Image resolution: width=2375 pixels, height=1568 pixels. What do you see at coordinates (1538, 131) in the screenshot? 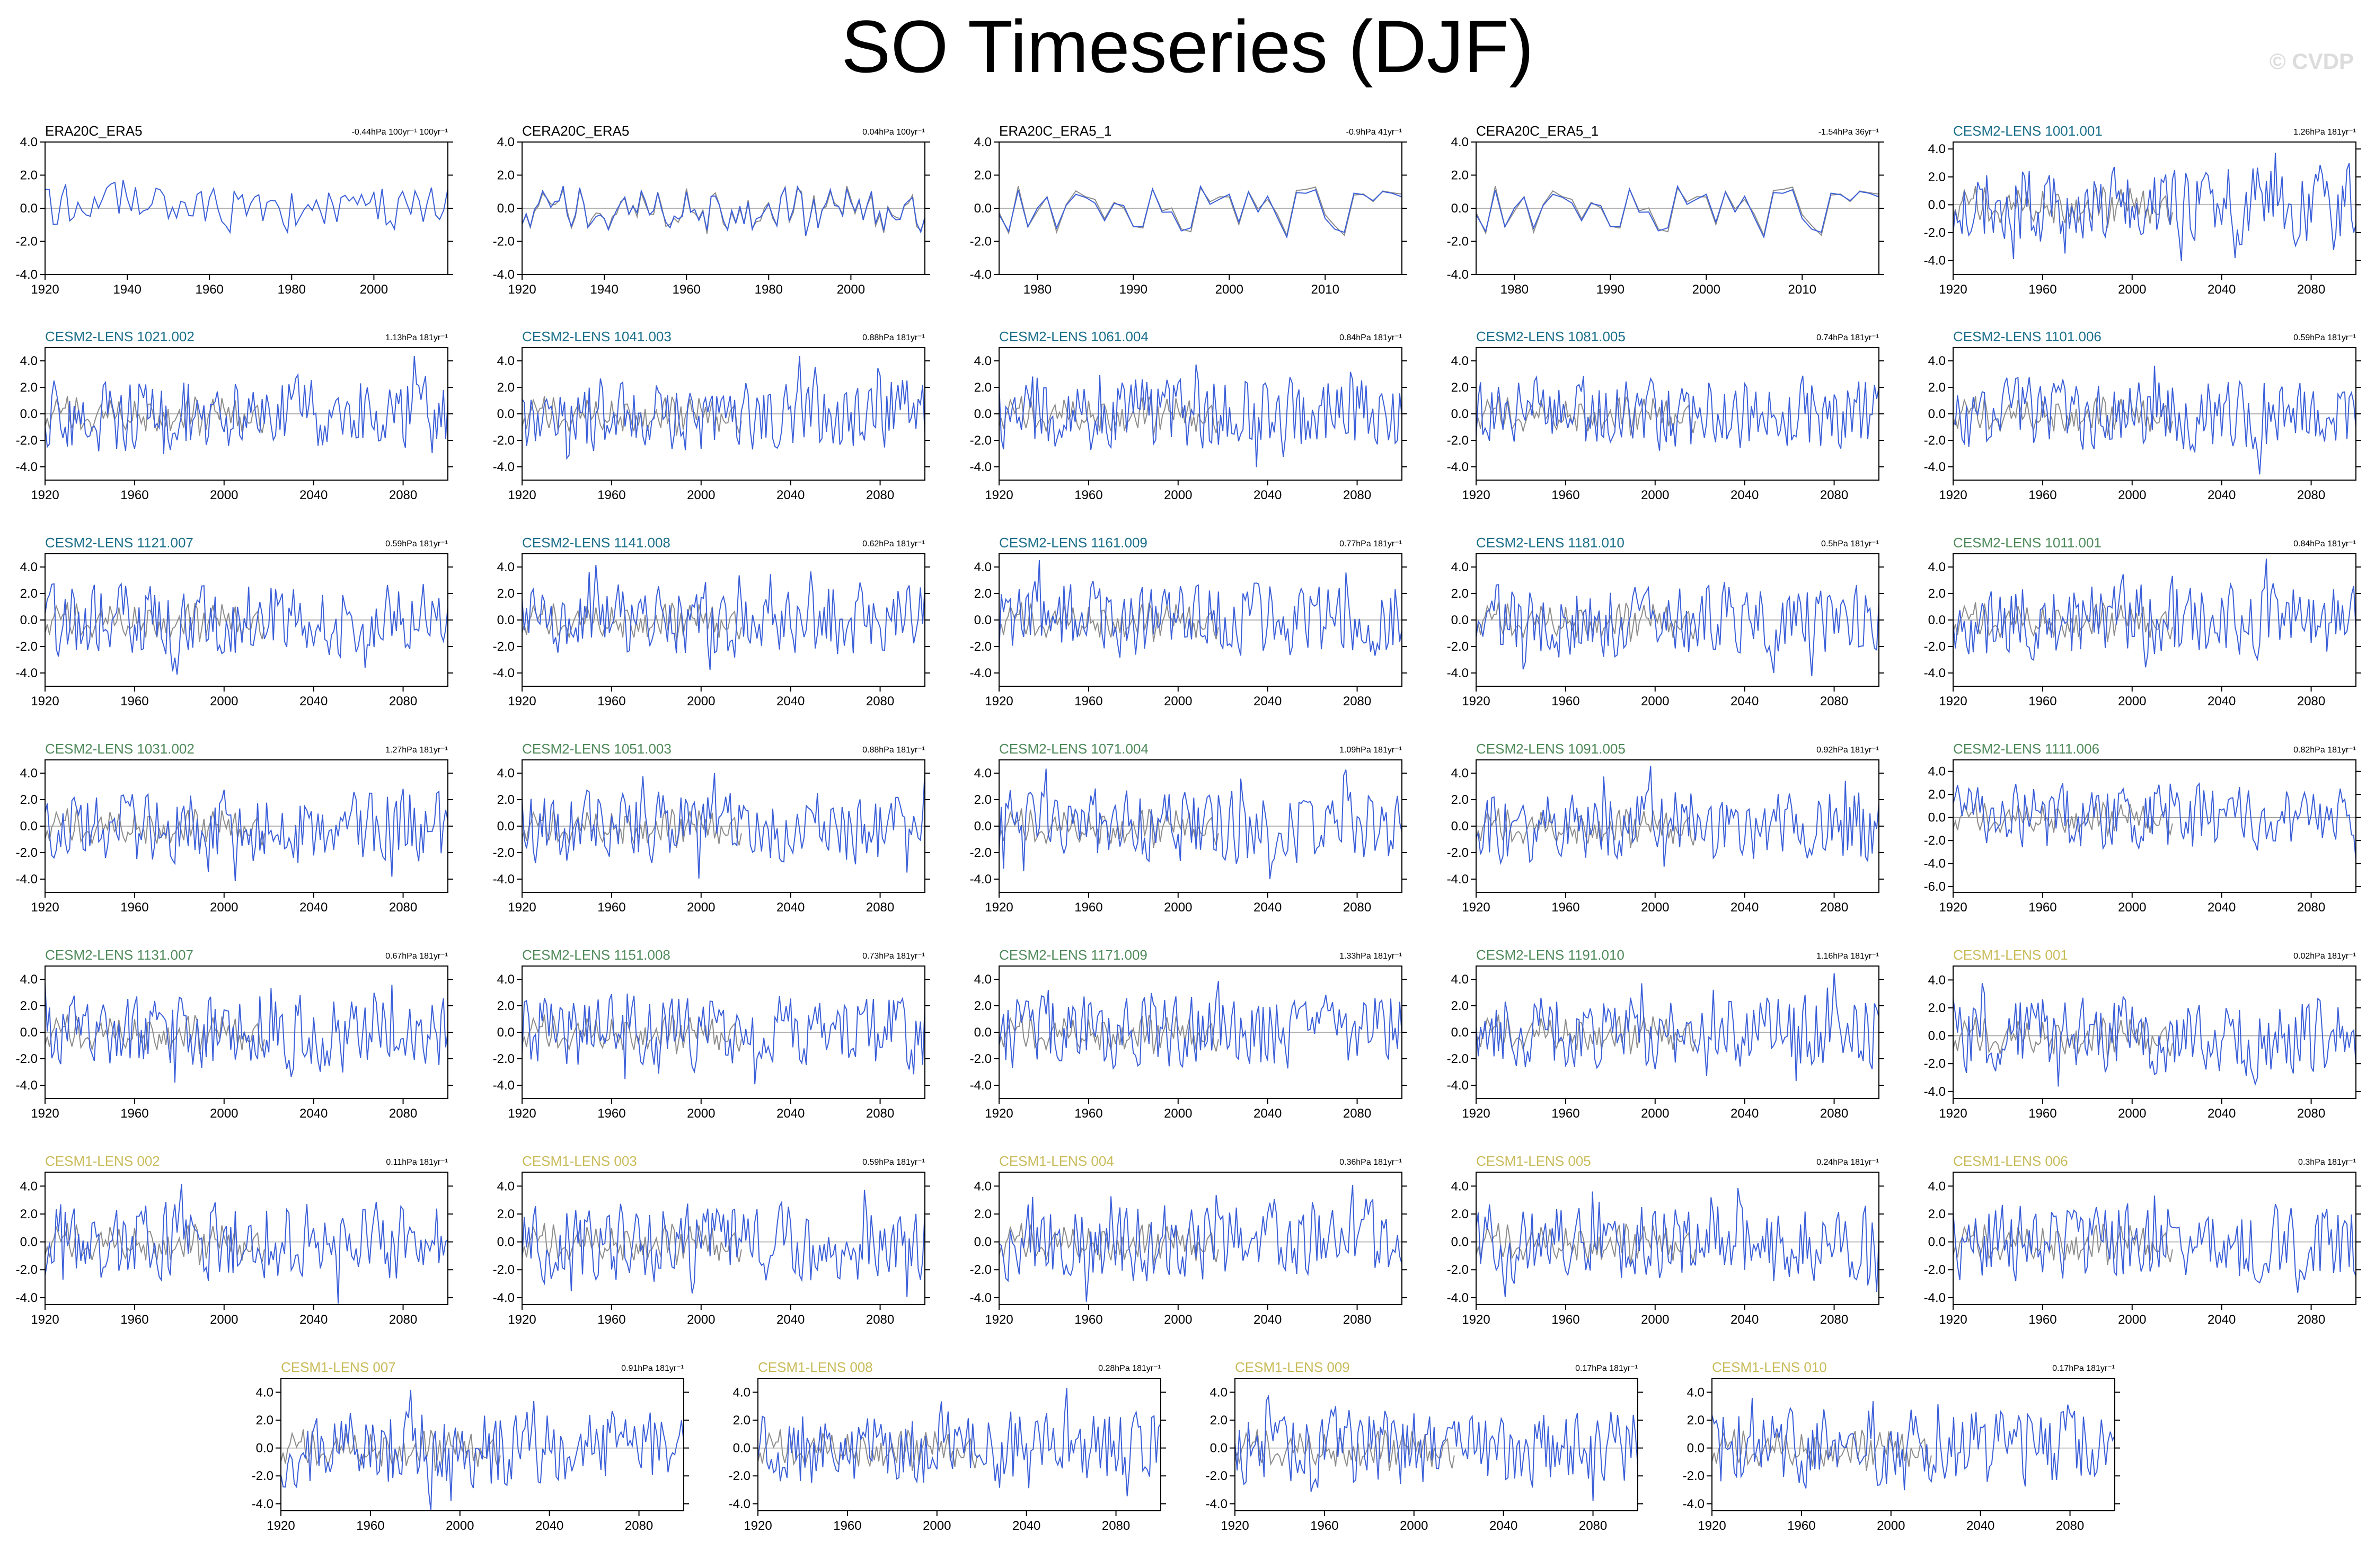
I see `panel-title: CERA20C_ERA5_1` at bounding box center [1538, 131].